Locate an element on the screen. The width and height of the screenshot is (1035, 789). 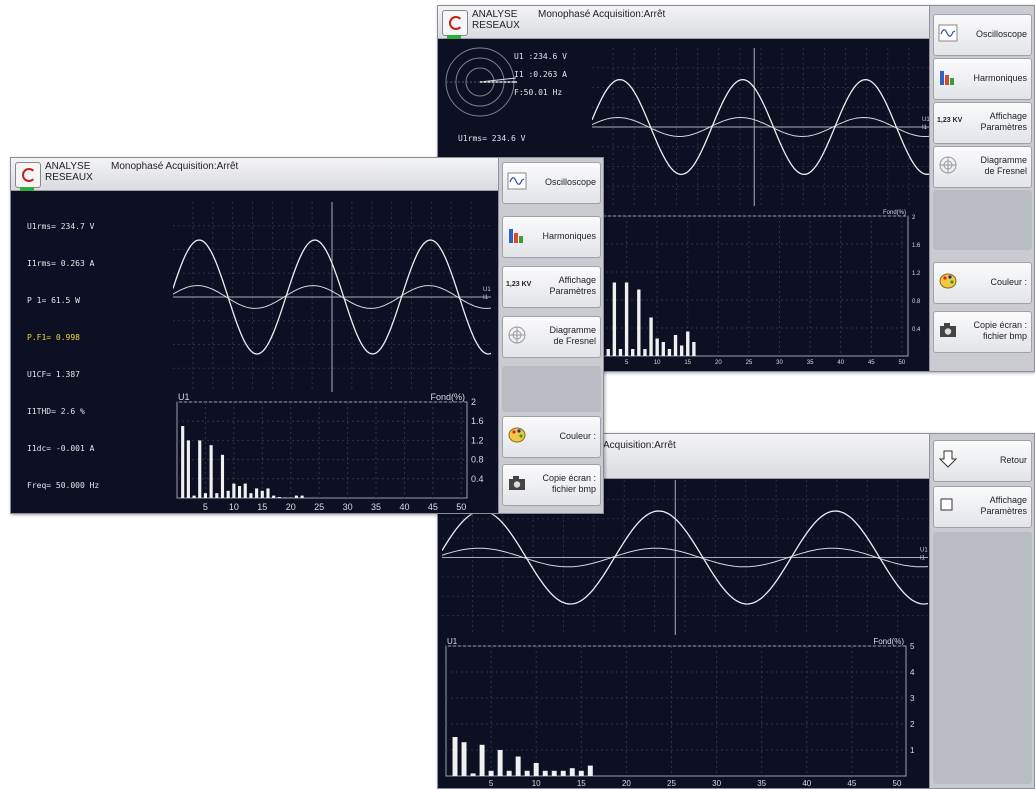
camera-icon is located at coordinates (948, 330).